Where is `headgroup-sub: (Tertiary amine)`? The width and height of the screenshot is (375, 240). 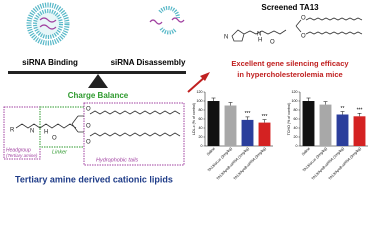
headgroup-sub: (Tertiary amine) is located at coordinates (22, 155).